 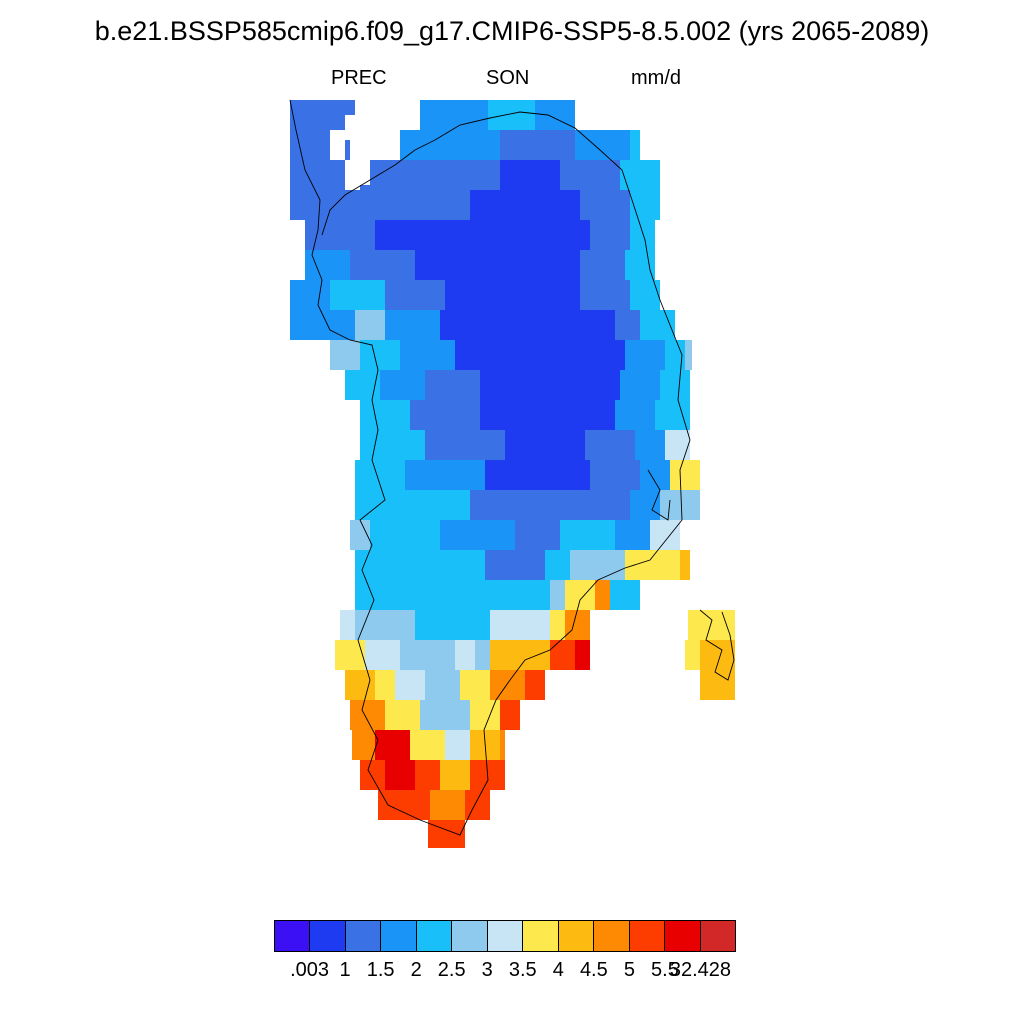 I want to click on colorbar, so click(x=505, y=936).